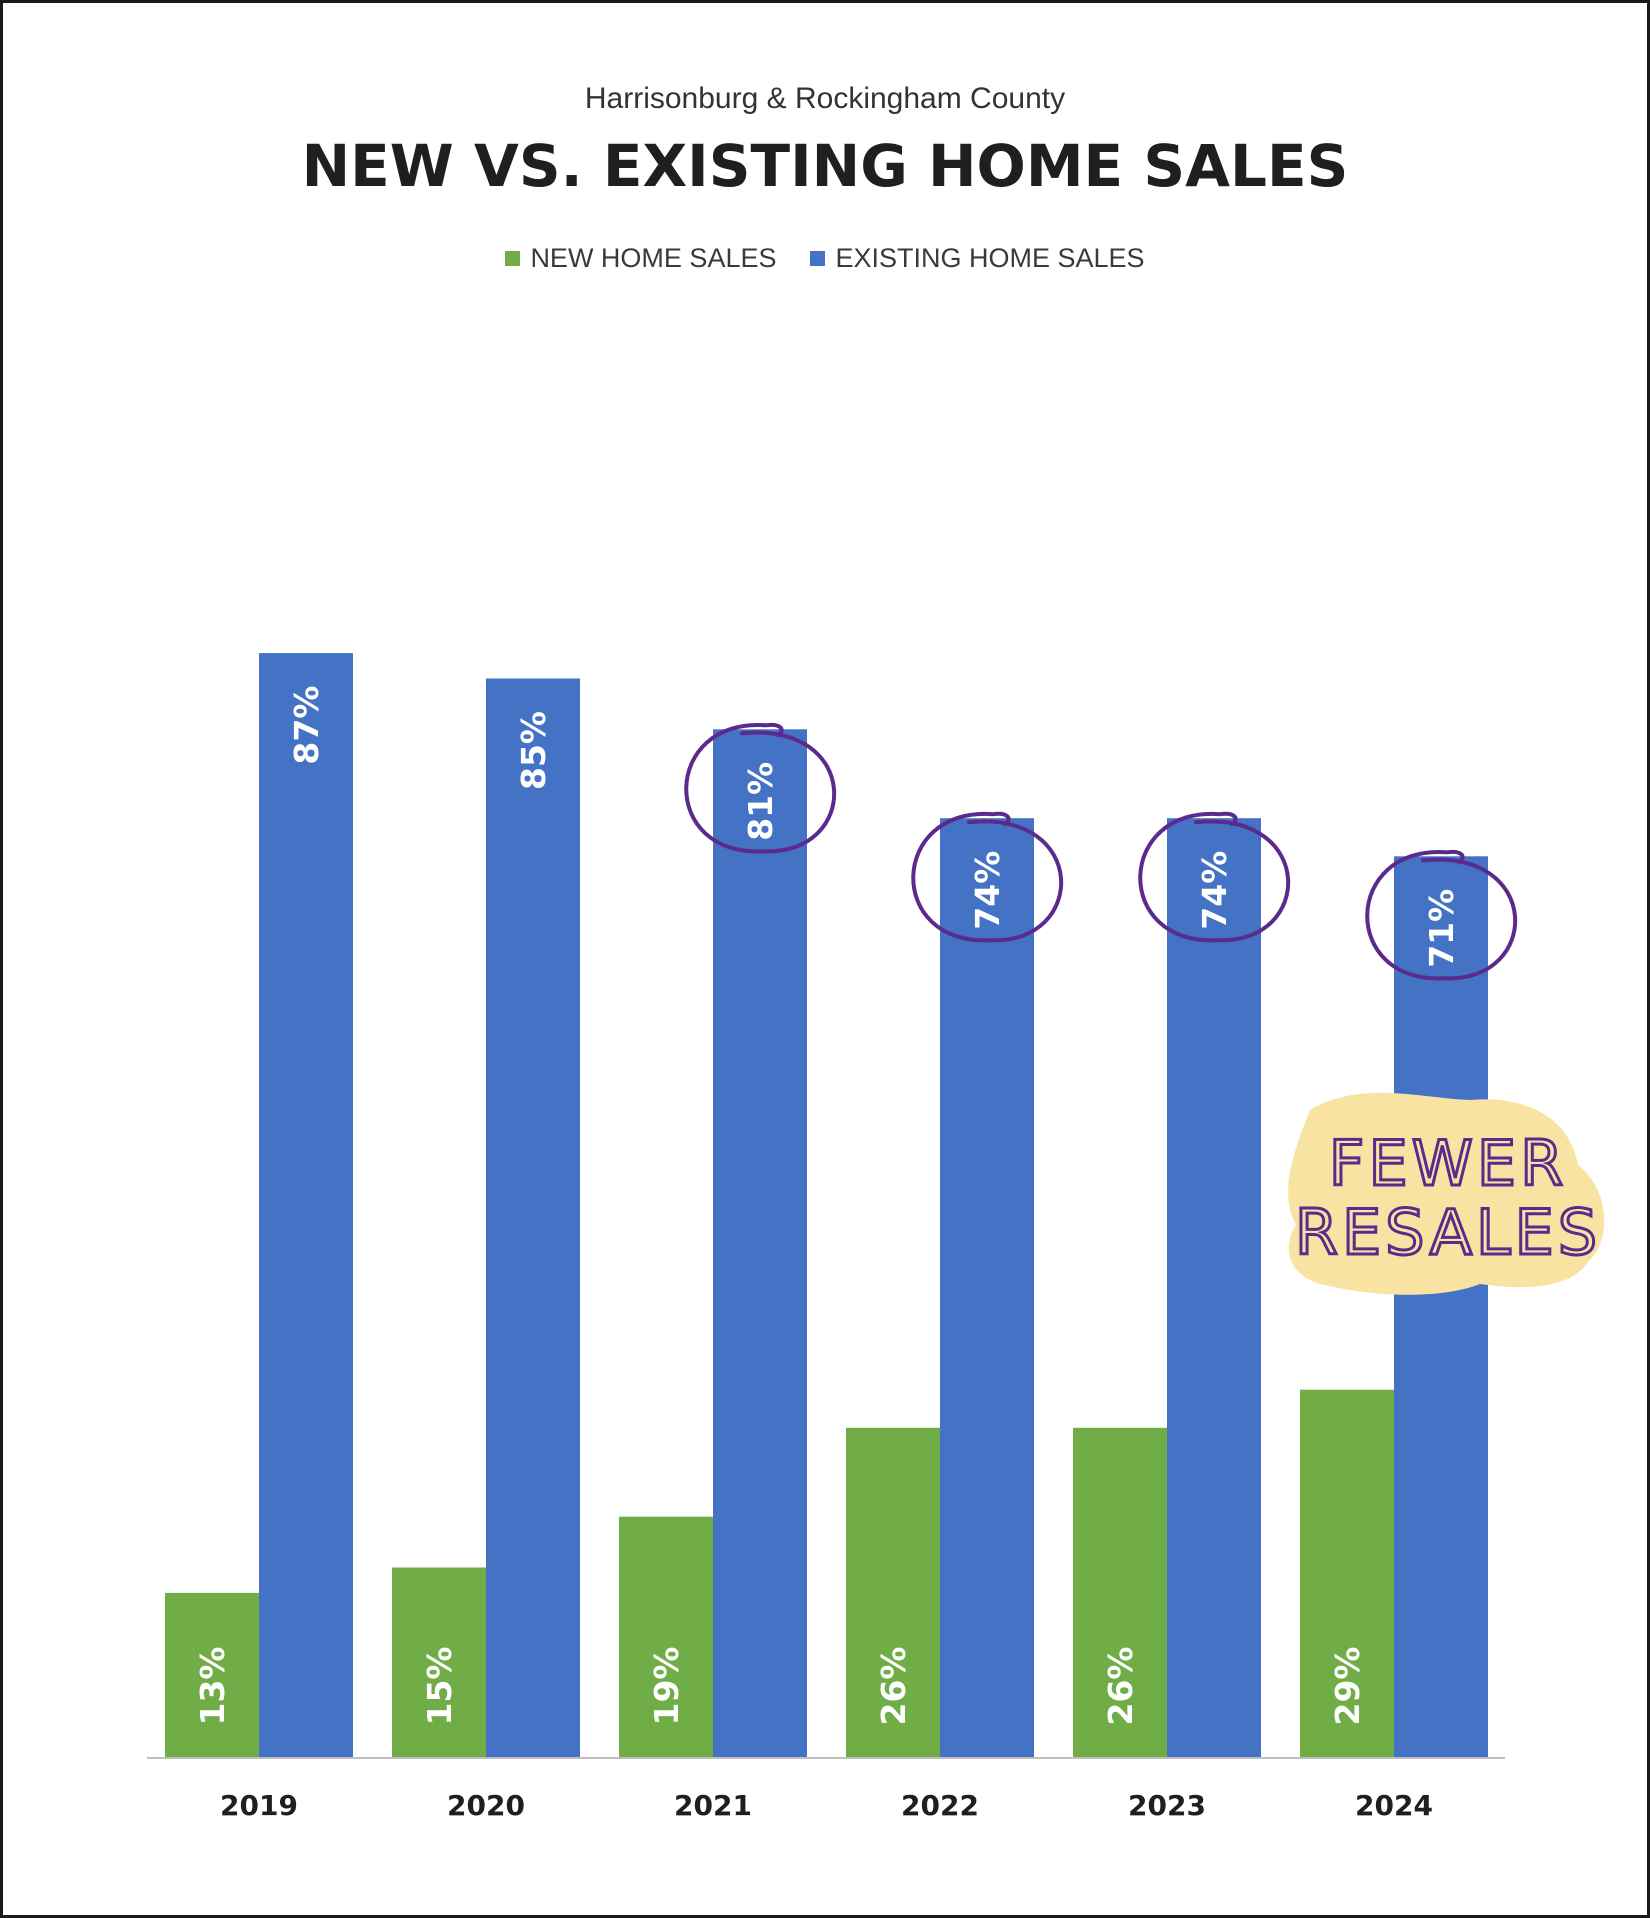 The width and height of the screenshot is (1650, 1918). Describe the element at coordinates (987, 890) in the screenshot. I see `data-label-existing-2022: 74%` at that location.